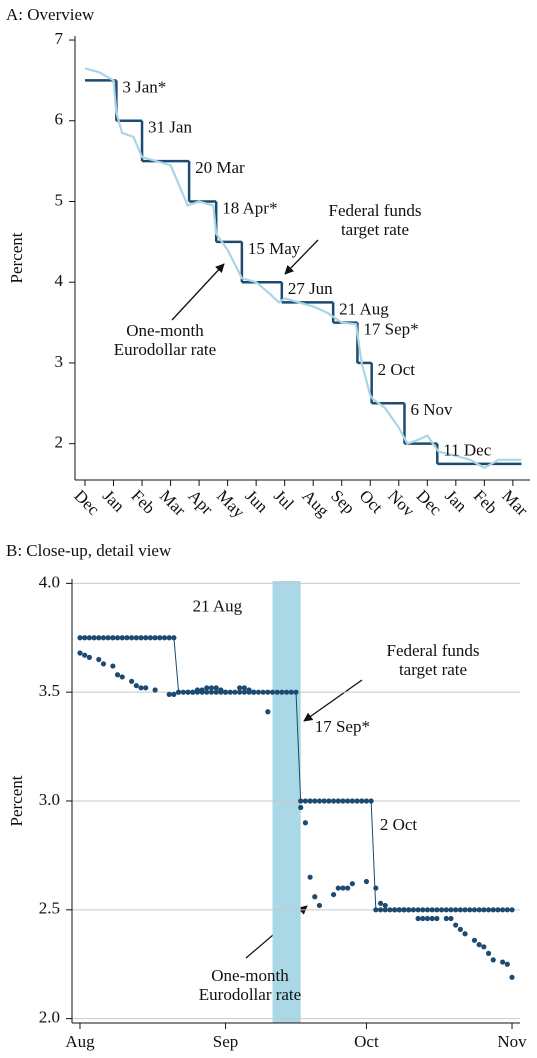 This screenshot has height=1058, width=537. Describe the element at coordinates (431, 409) in the screenshot. I see `annotation: 6 Nov` at that location.